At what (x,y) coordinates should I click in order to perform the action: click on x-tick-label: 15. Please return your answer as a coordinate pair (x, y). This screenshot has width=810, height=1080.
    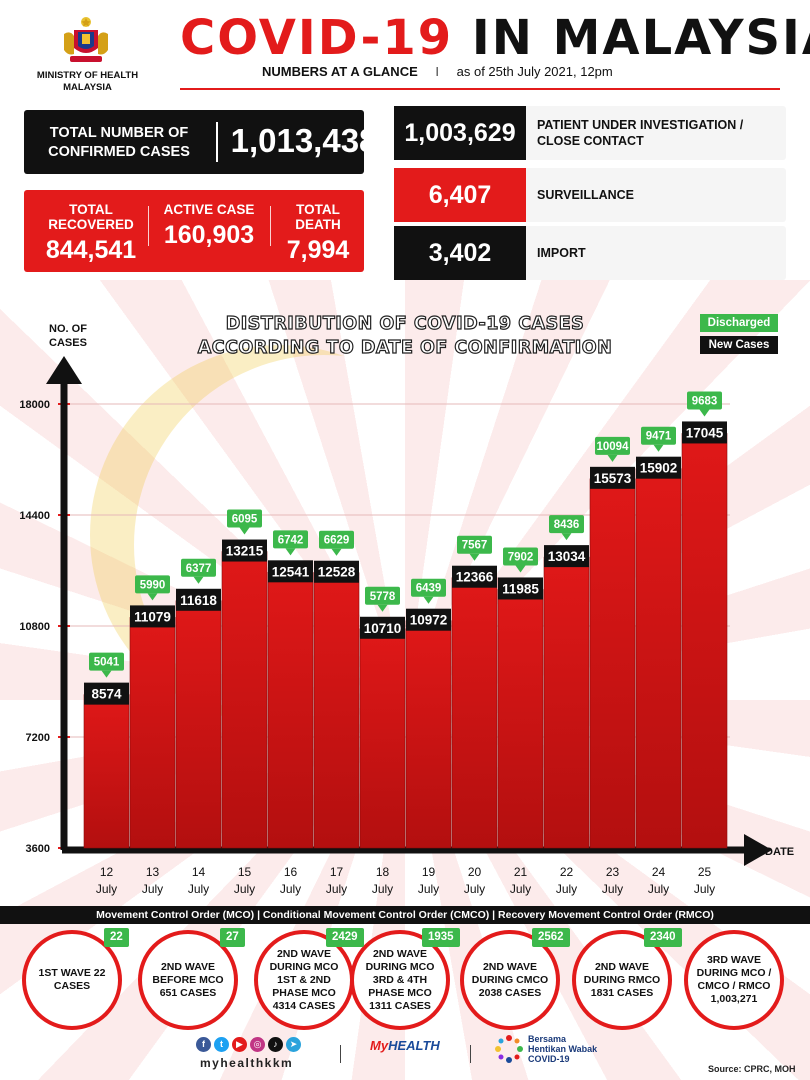
    Looking at the image, I should click on (245, 872).